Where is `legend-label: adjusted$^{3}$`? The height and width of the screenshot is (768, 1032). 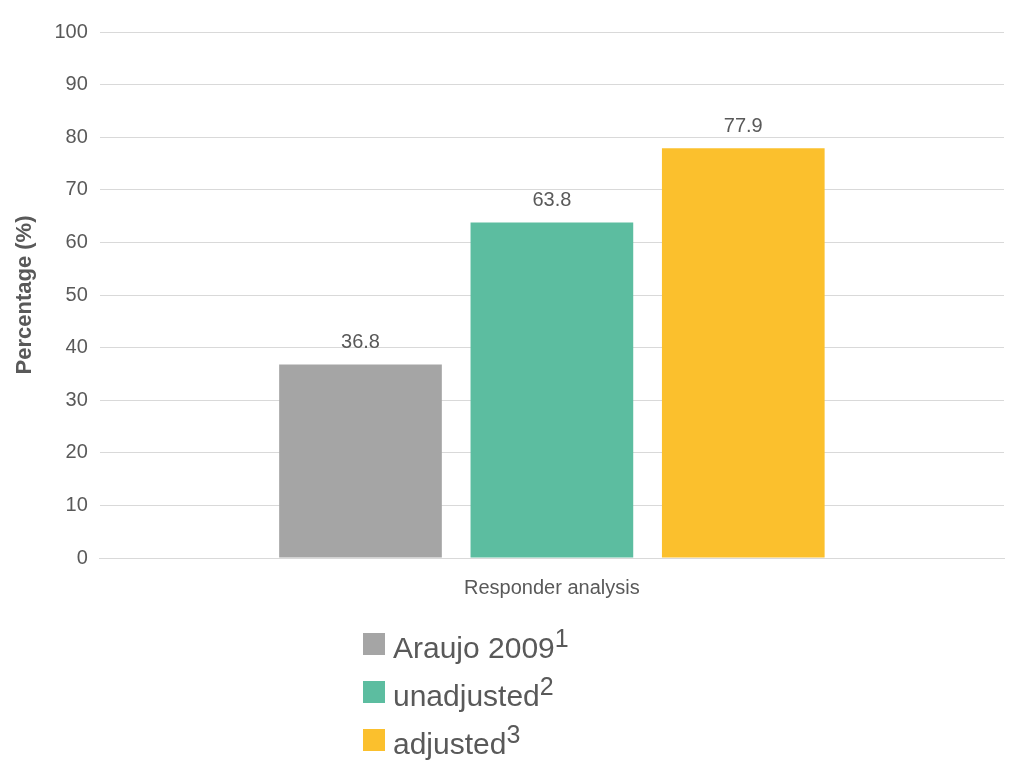 legend-label: adjusted$^{3}$ is located at coordinates (457, 740).